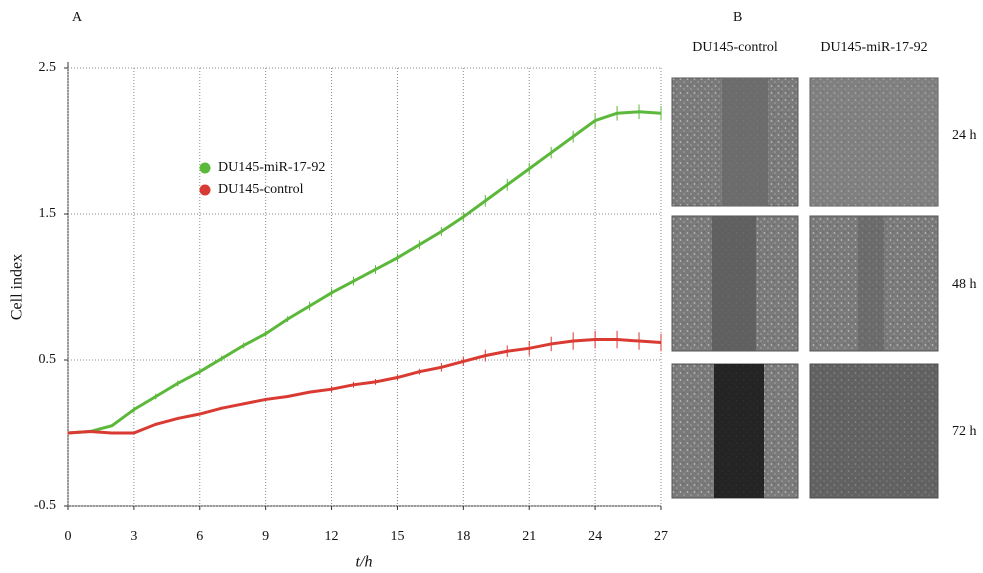 Image resolution: width=983 pixels, height=573 pixels. I want to click on legend-label: DU145-control, so click(261, 189).